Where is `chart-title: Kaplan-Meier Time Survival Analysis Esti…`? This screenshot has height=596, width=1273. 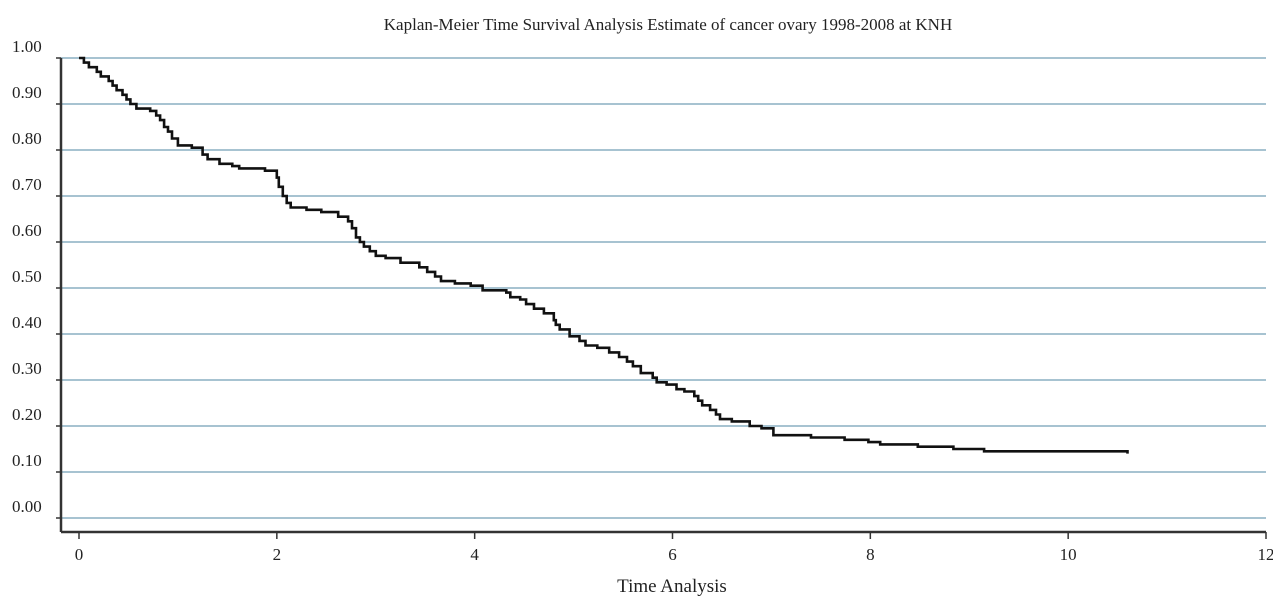
chart-title: Kaplan-Meier Time Survival Analysis Esti… is located at coordinates (668, 24).